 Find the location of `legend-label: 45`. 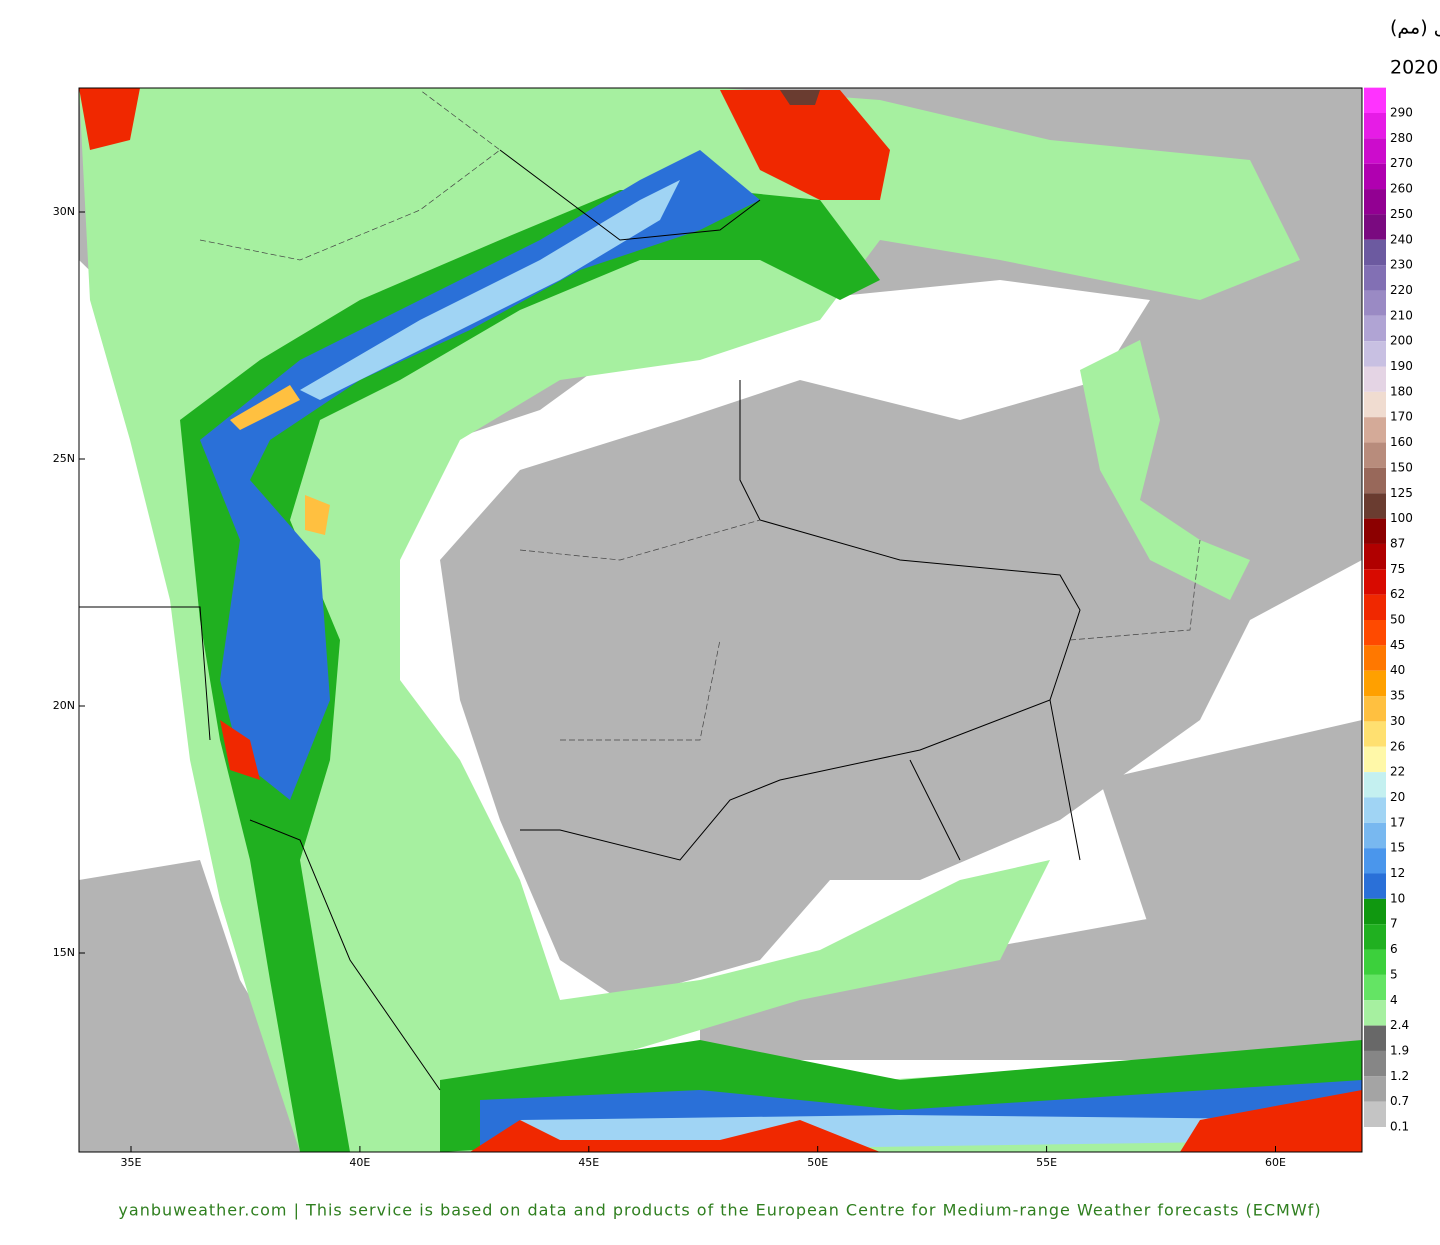

legend-label: 45 is located at coordinates (1397, 645).